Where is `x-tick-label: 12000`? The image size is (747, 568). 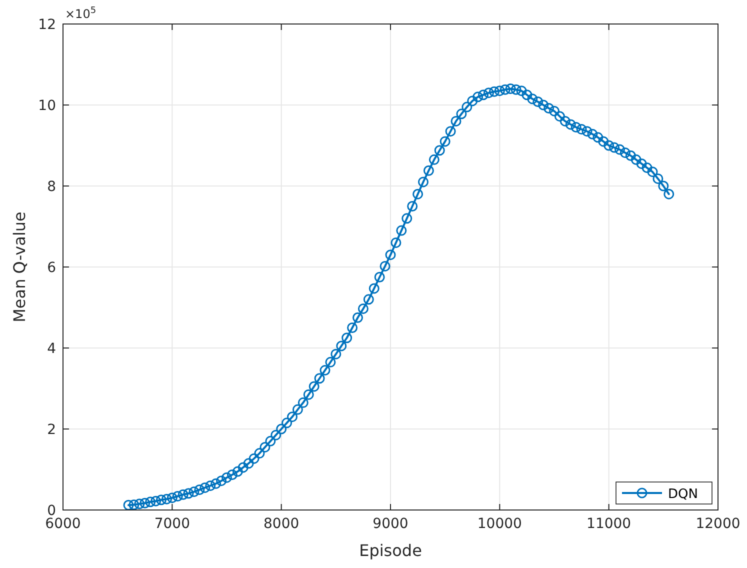 x-tick-label: 12000 is located at coordinates (718, 524).